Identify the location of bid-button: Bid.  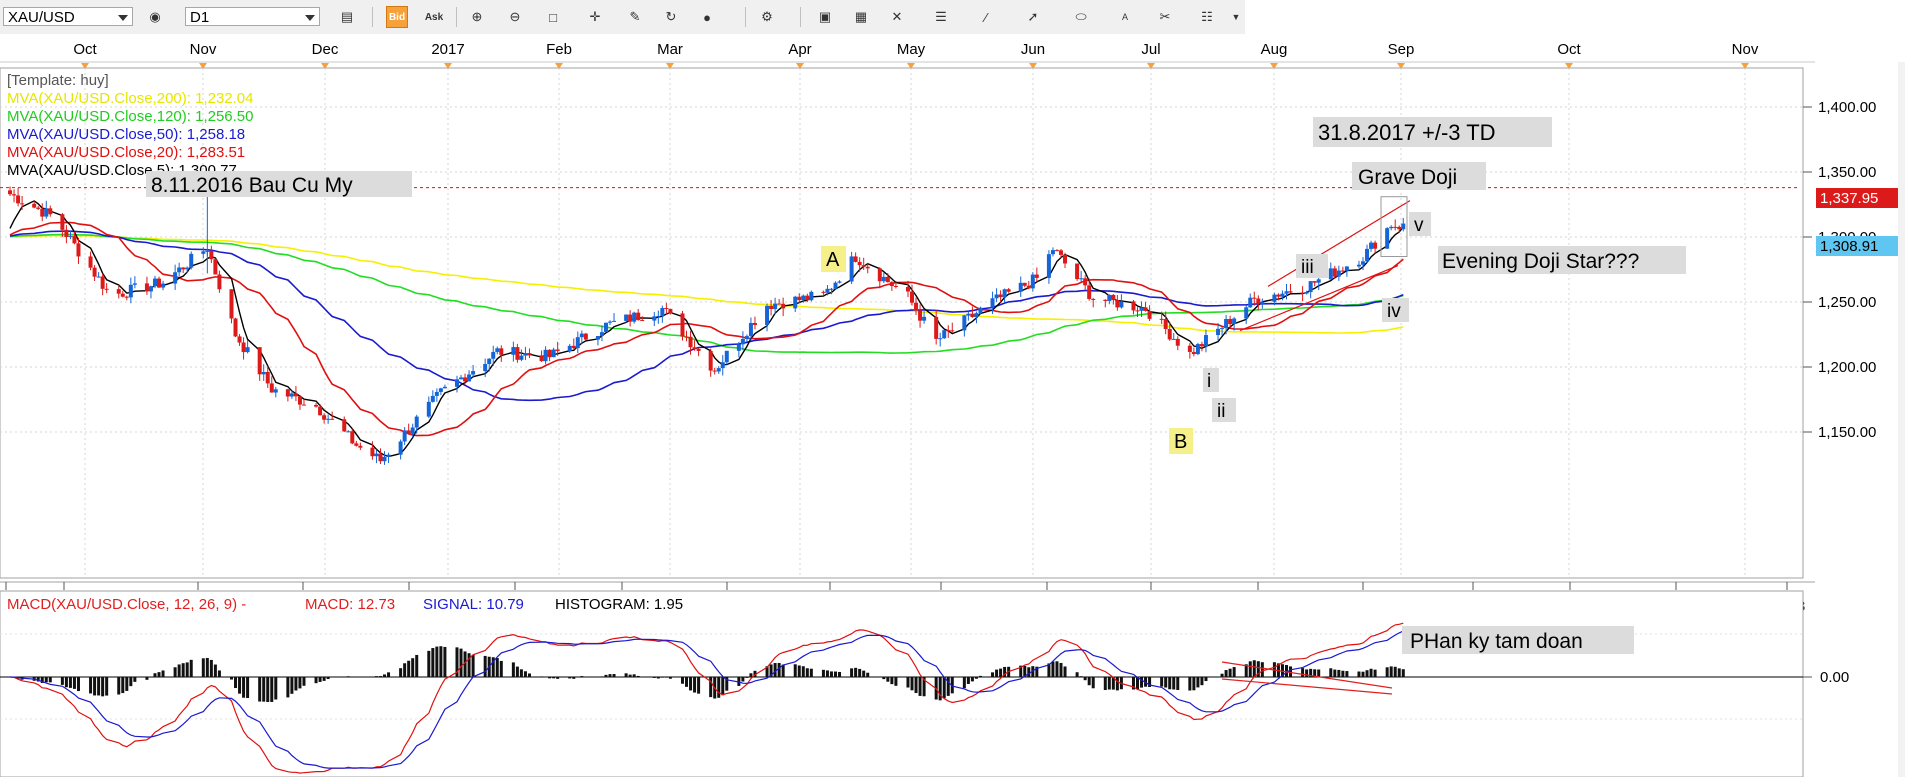
(397, 17).